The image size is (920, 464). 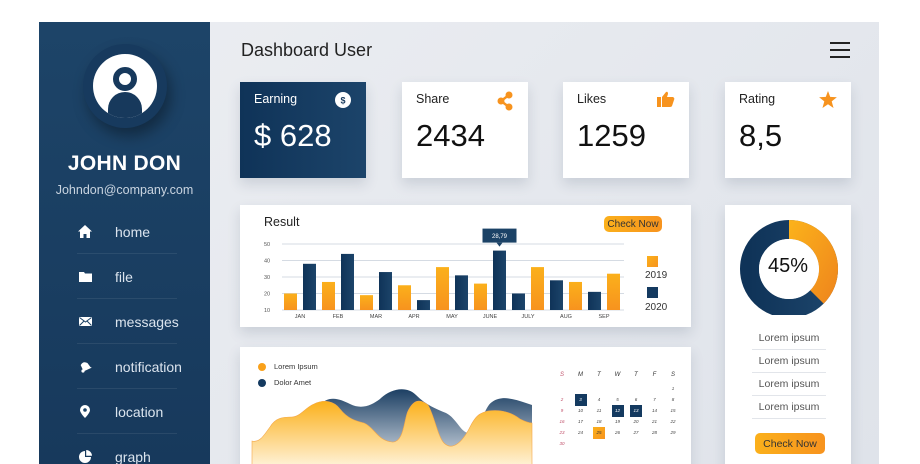 I want to click on stat-title: Earning, so click(x=276, y=99).